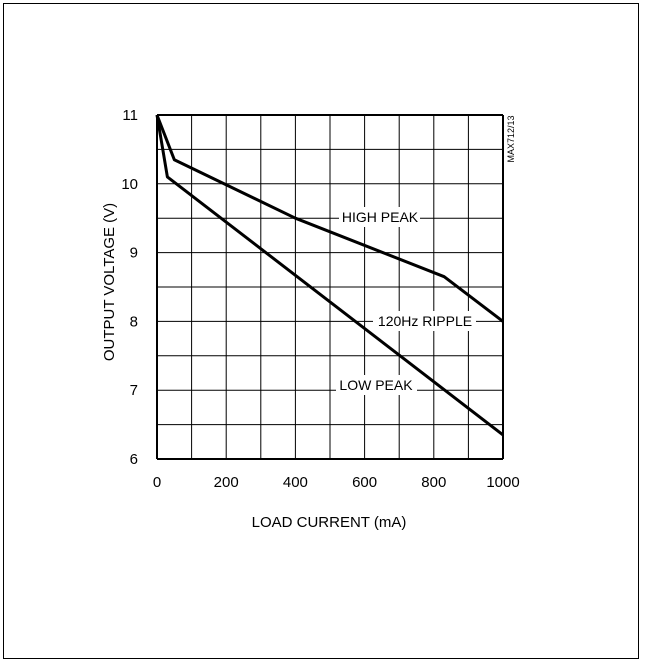 Image resolution: width=645 pixels, height=666 pixels. I want to click on y-axis-label: OUTPUT VOLTAGE (V), so click(109, 282).